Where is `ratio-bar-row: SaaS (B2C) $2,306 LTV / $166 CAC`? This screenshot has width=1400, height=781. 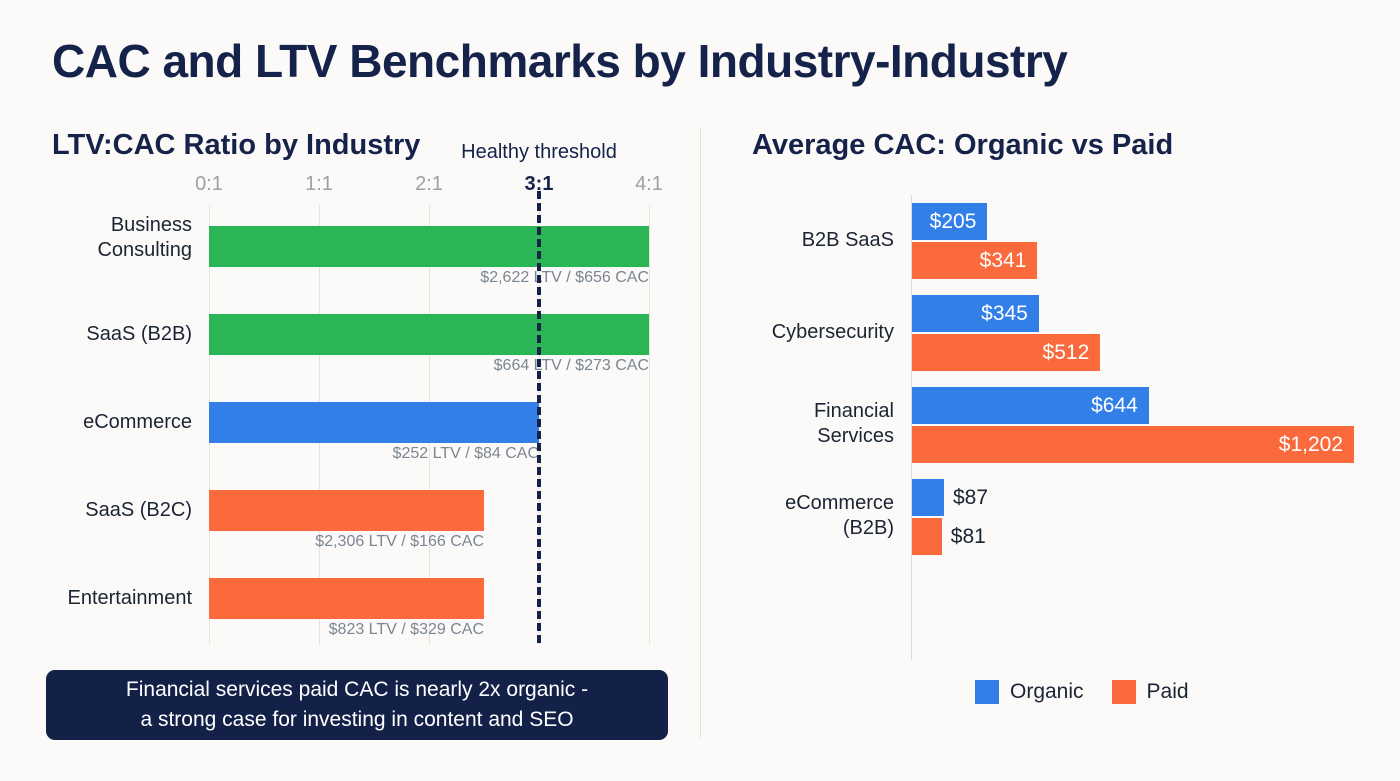 ratio-bar-row: SaaS (B2C) $2,306 LTV / $166 CAC is located at coordinates (367, 513).